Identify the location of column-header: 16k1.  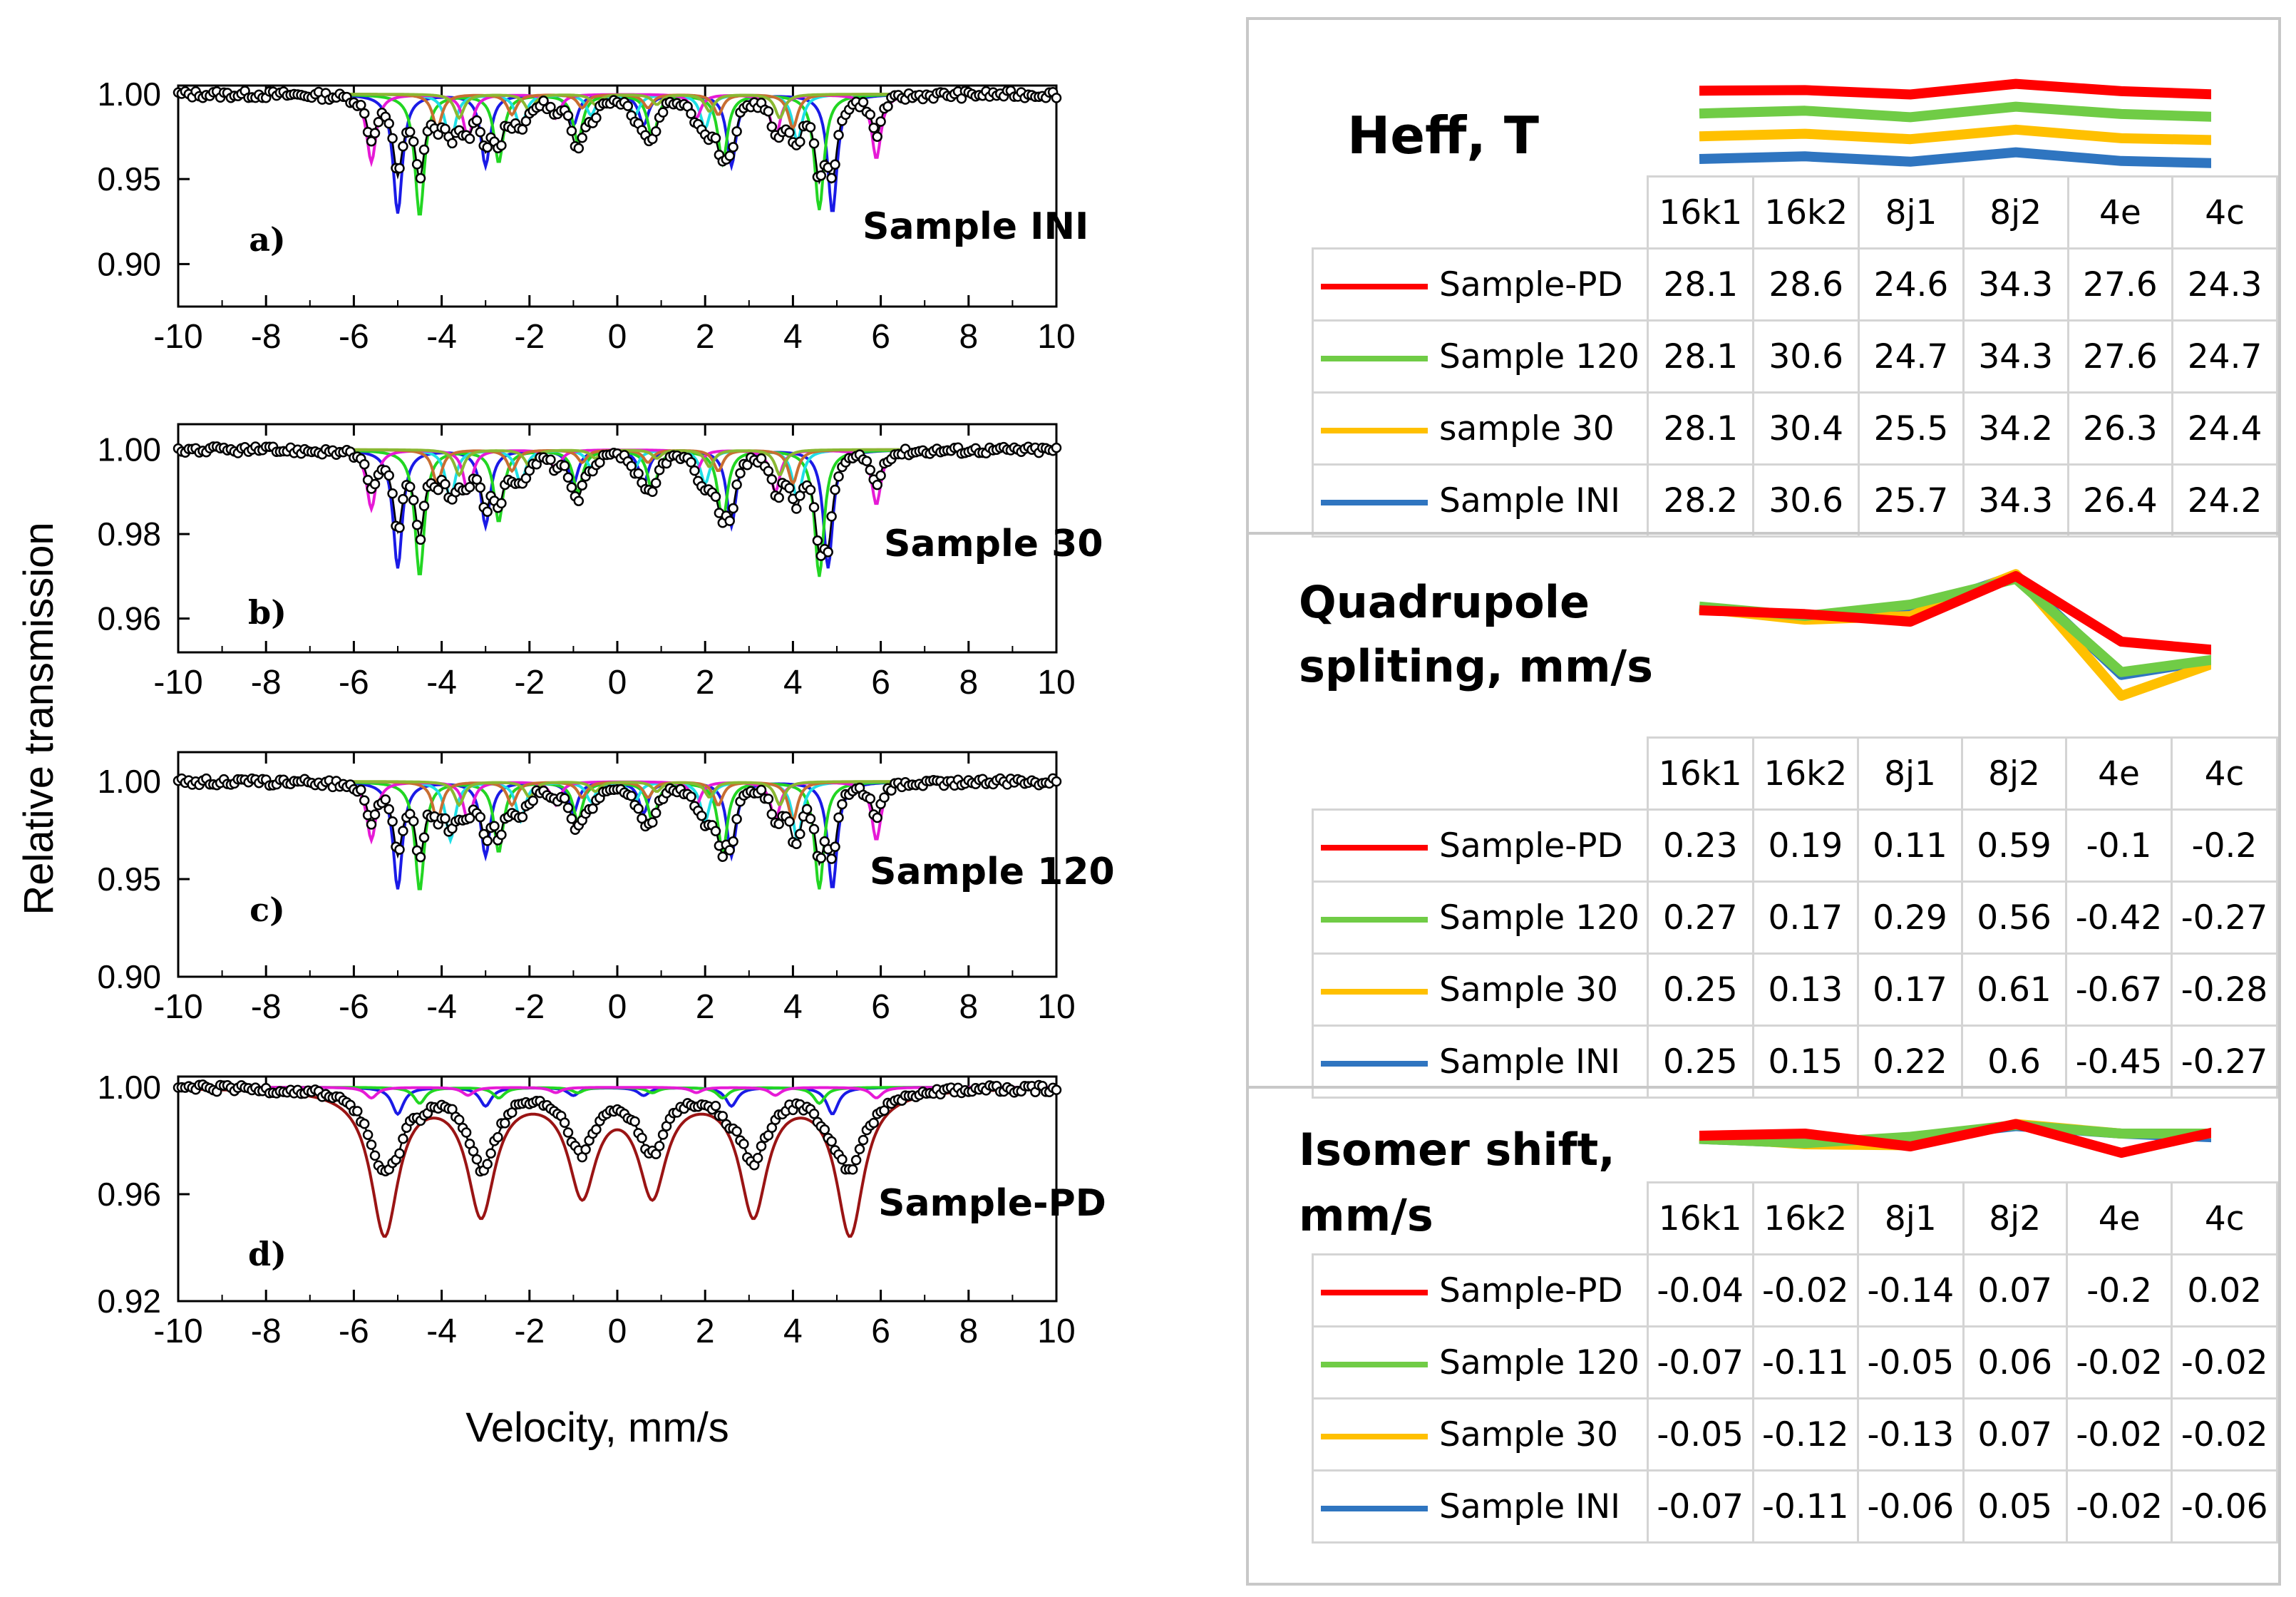
(1700, 774).